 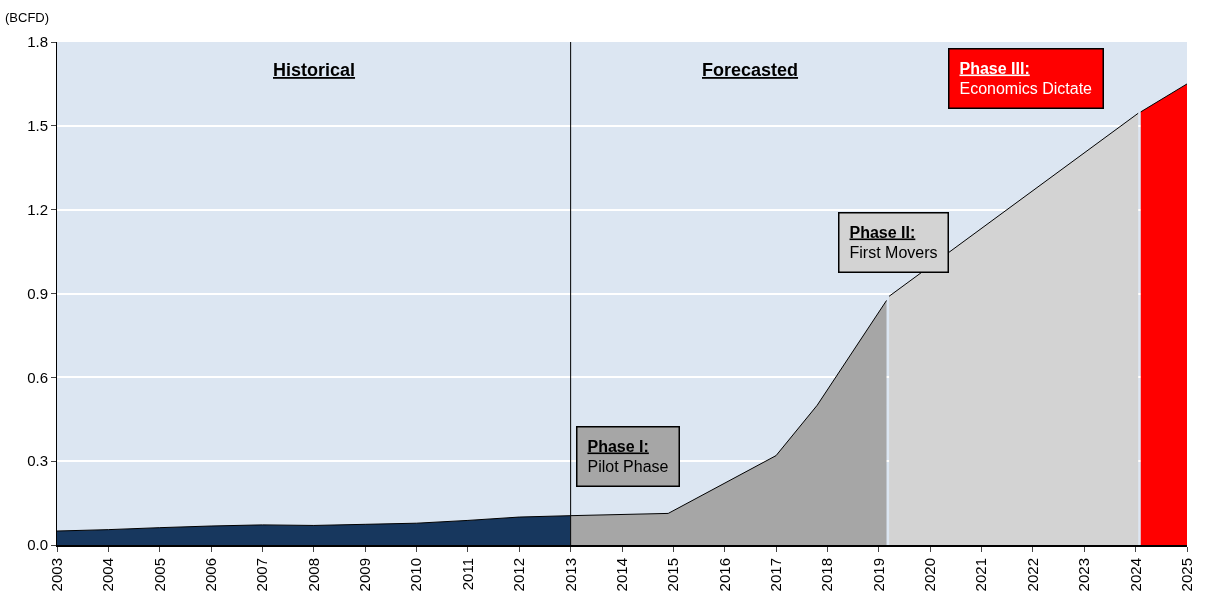 I want to click on x-tick-label: 2008, so click(x=313, y=575).